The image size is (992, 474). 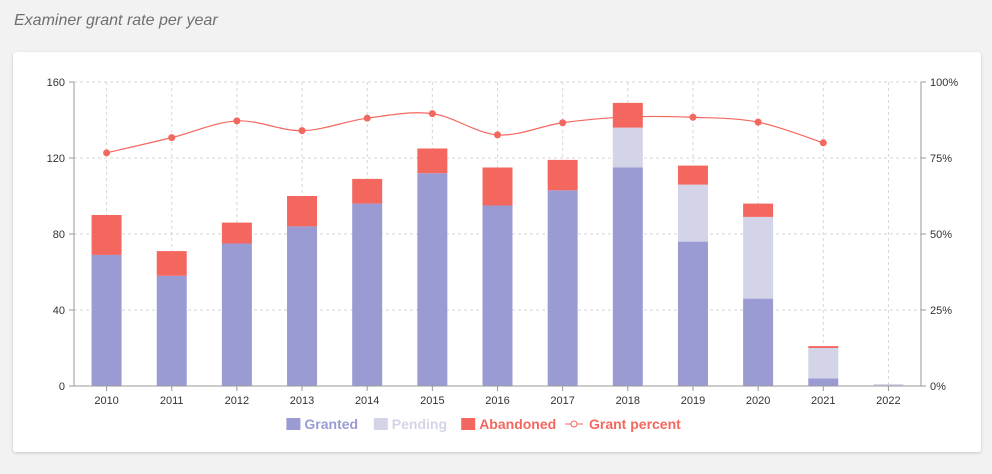 What do you see at coordinates (432, 161) in the screenshot?
I see `bar-abandoned-2015` at bounding box center [432, 161].